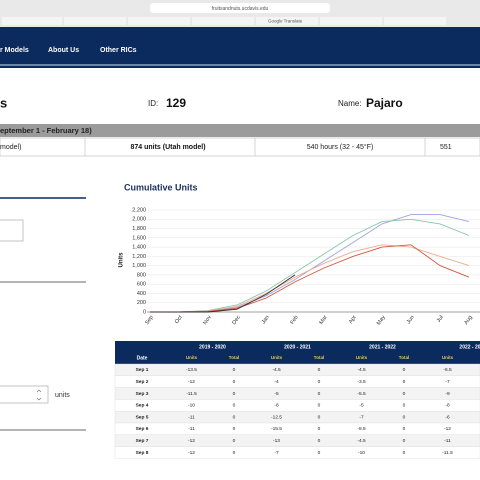 The width and height of the screenshot is (480, 480). What do you see at coordinates (142, 370) in the screenshot?
I see `table-cell: Sep 1` at bounding box center [142, 370].